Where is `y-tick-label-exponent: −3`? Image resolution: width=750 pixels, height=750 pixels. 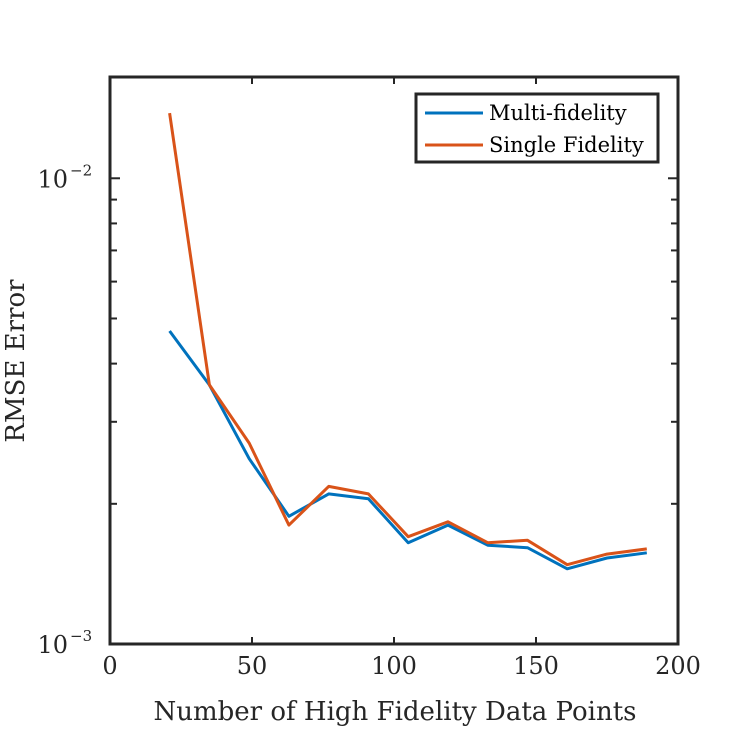 y-tick-label-exponent: −3 is located at coordinates (81, 636).